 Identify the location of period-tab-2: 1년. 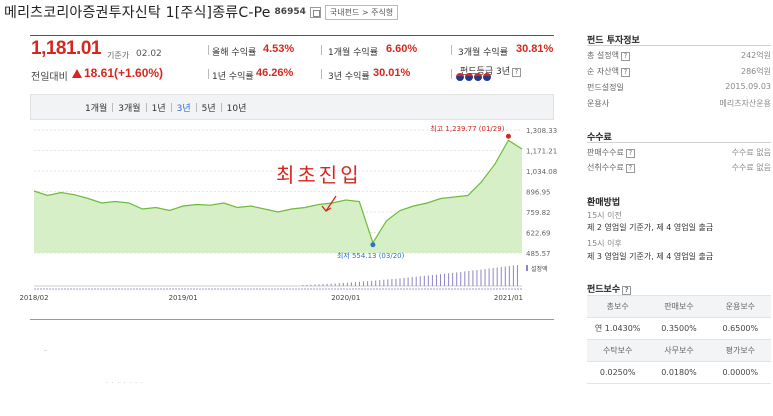
(158, 108).